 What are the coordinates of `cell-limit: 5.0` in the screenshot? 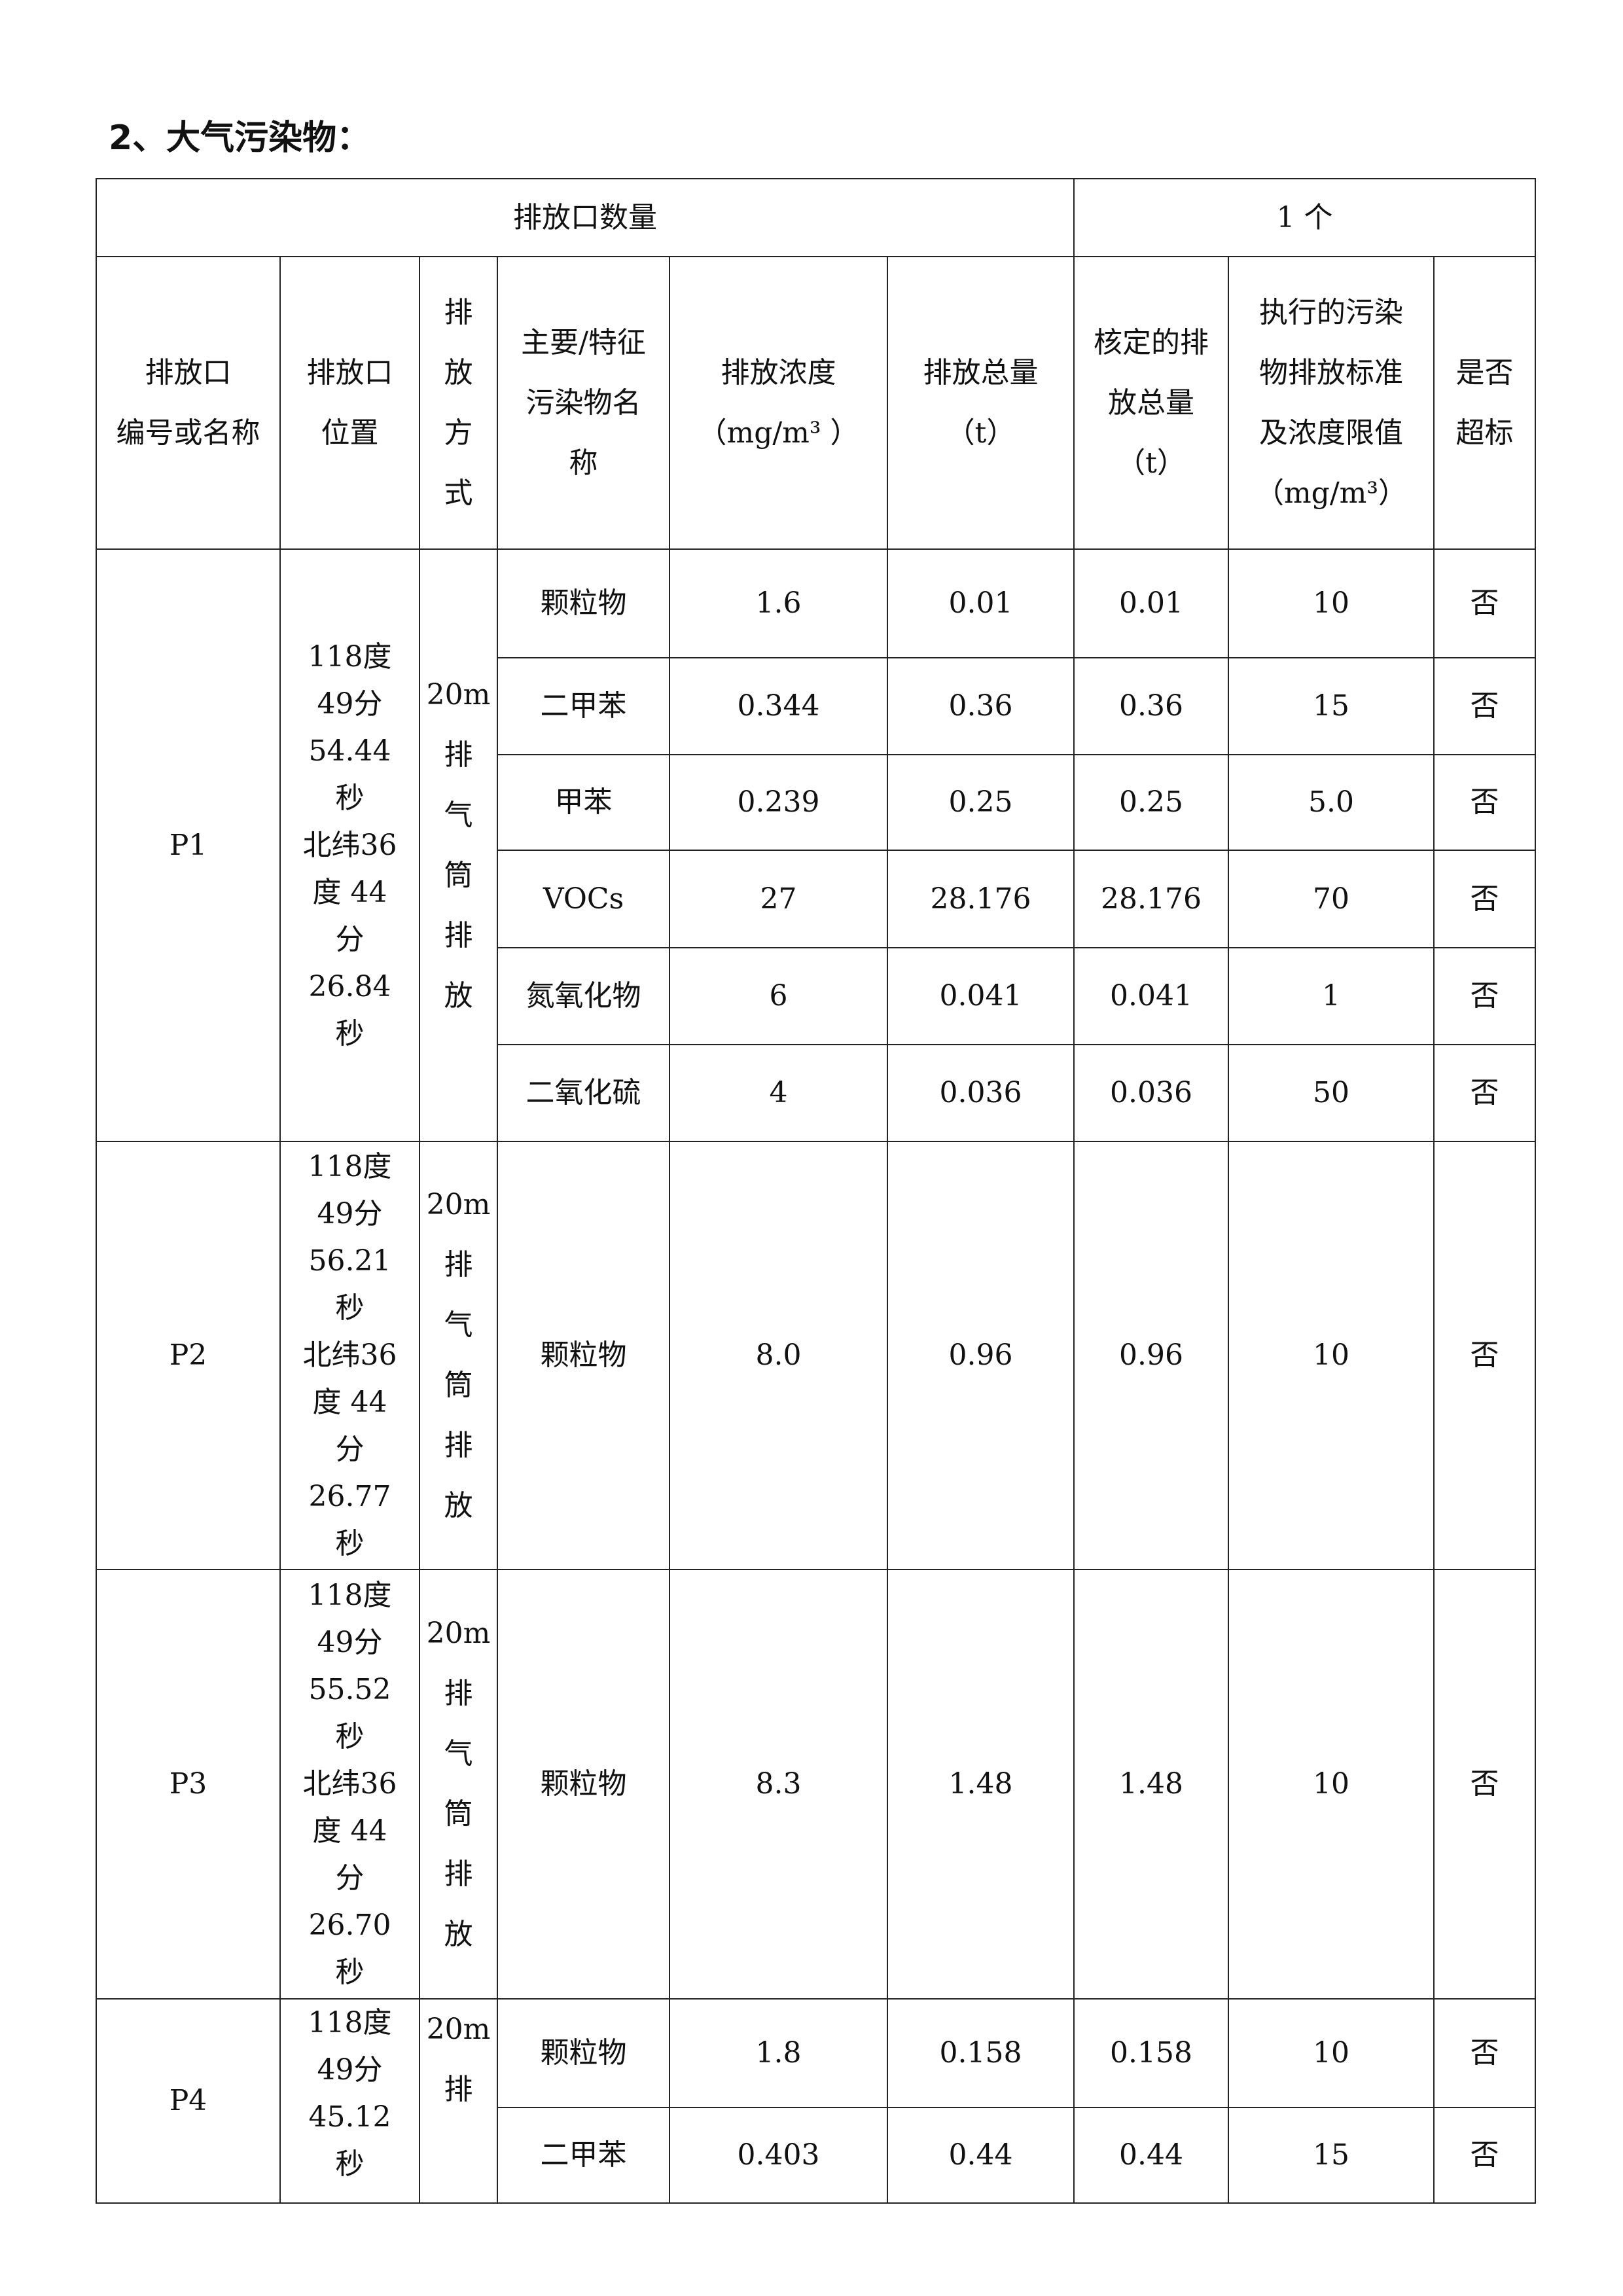 It's located at (1331, 802).